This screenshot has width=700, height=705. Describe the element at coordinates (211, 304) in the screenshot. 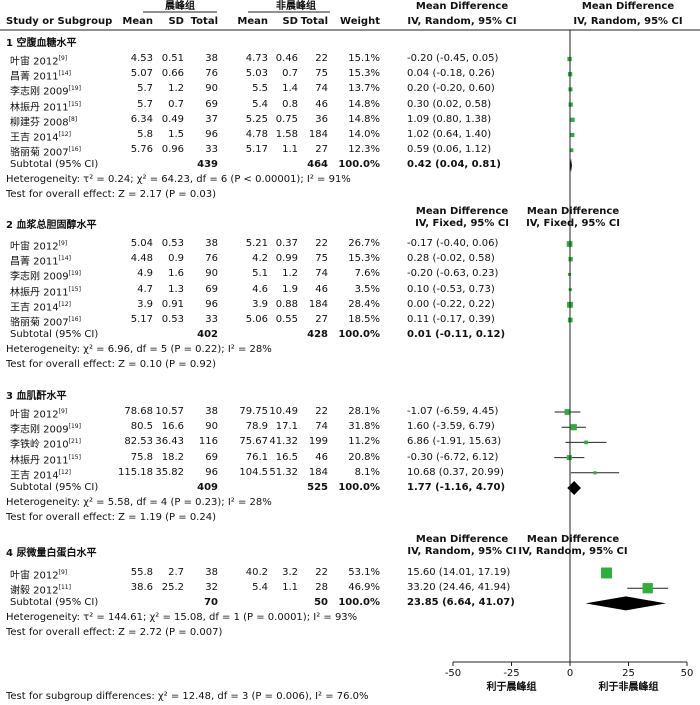

I see `total1-cell: 96` at that location.